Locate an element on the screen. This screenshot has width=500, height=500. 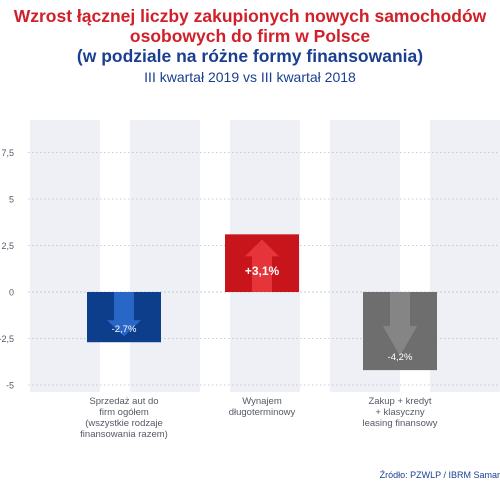
chart-title-line-2: osobowych do firm w Polsce is located at coordinates (250, 36).